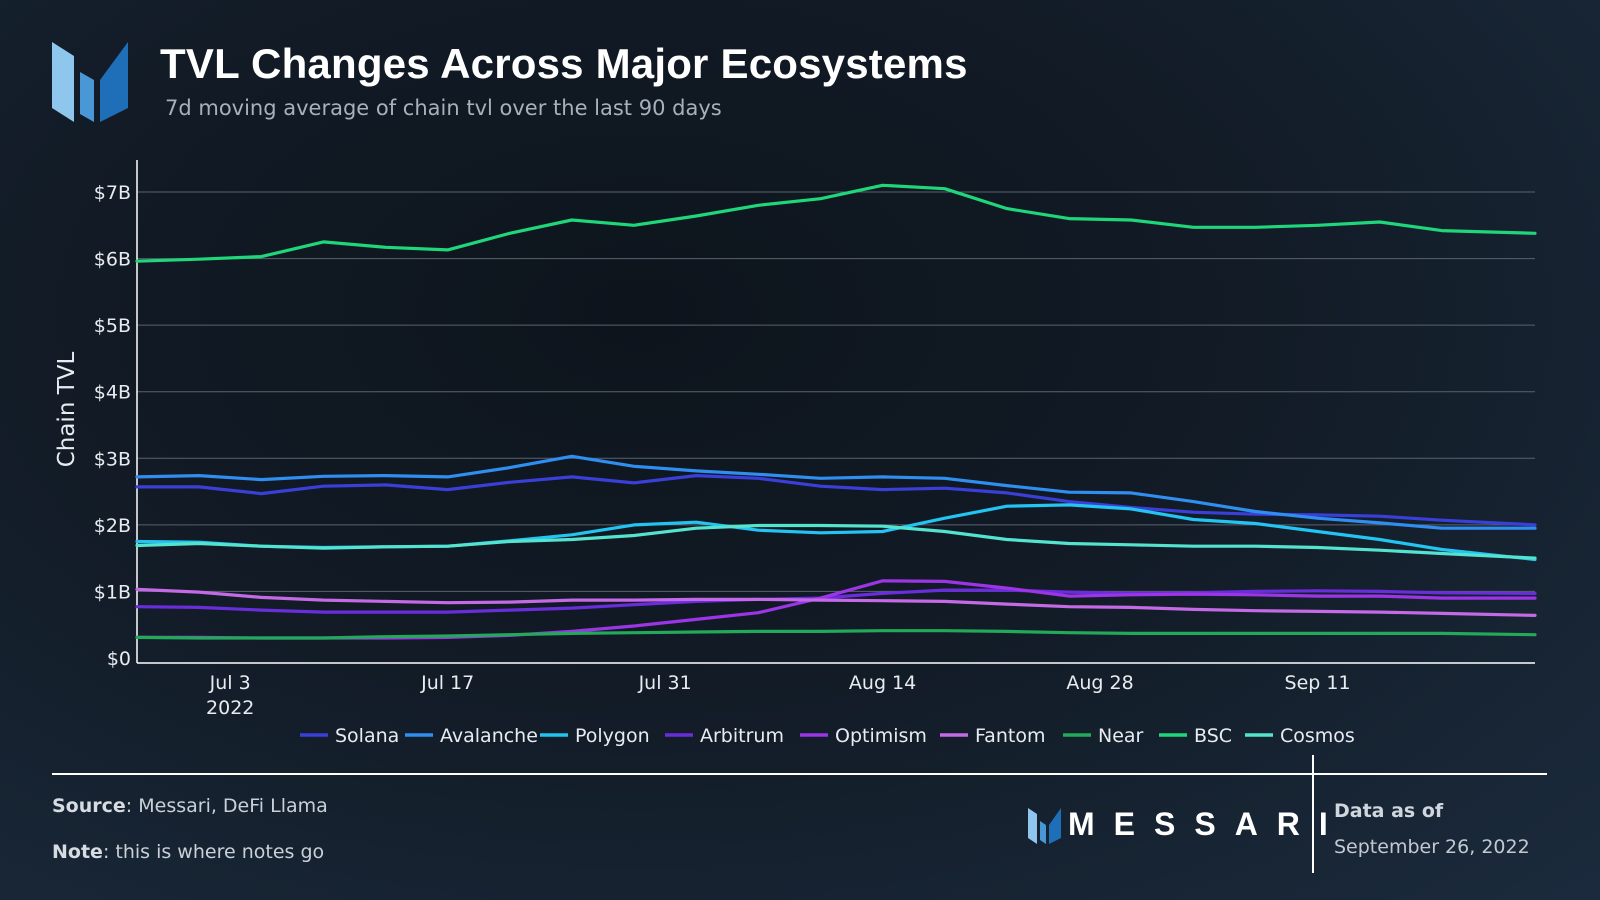 The image size is (1600, 900). Describe the element at coordinates (447, 683) in the screenshot. I see `x-tick-label: Jul 17` at that location.